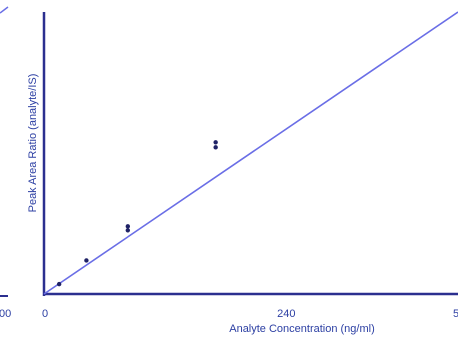  I want to click on x-tick-labels: 0 240 5, so click(250, 314).